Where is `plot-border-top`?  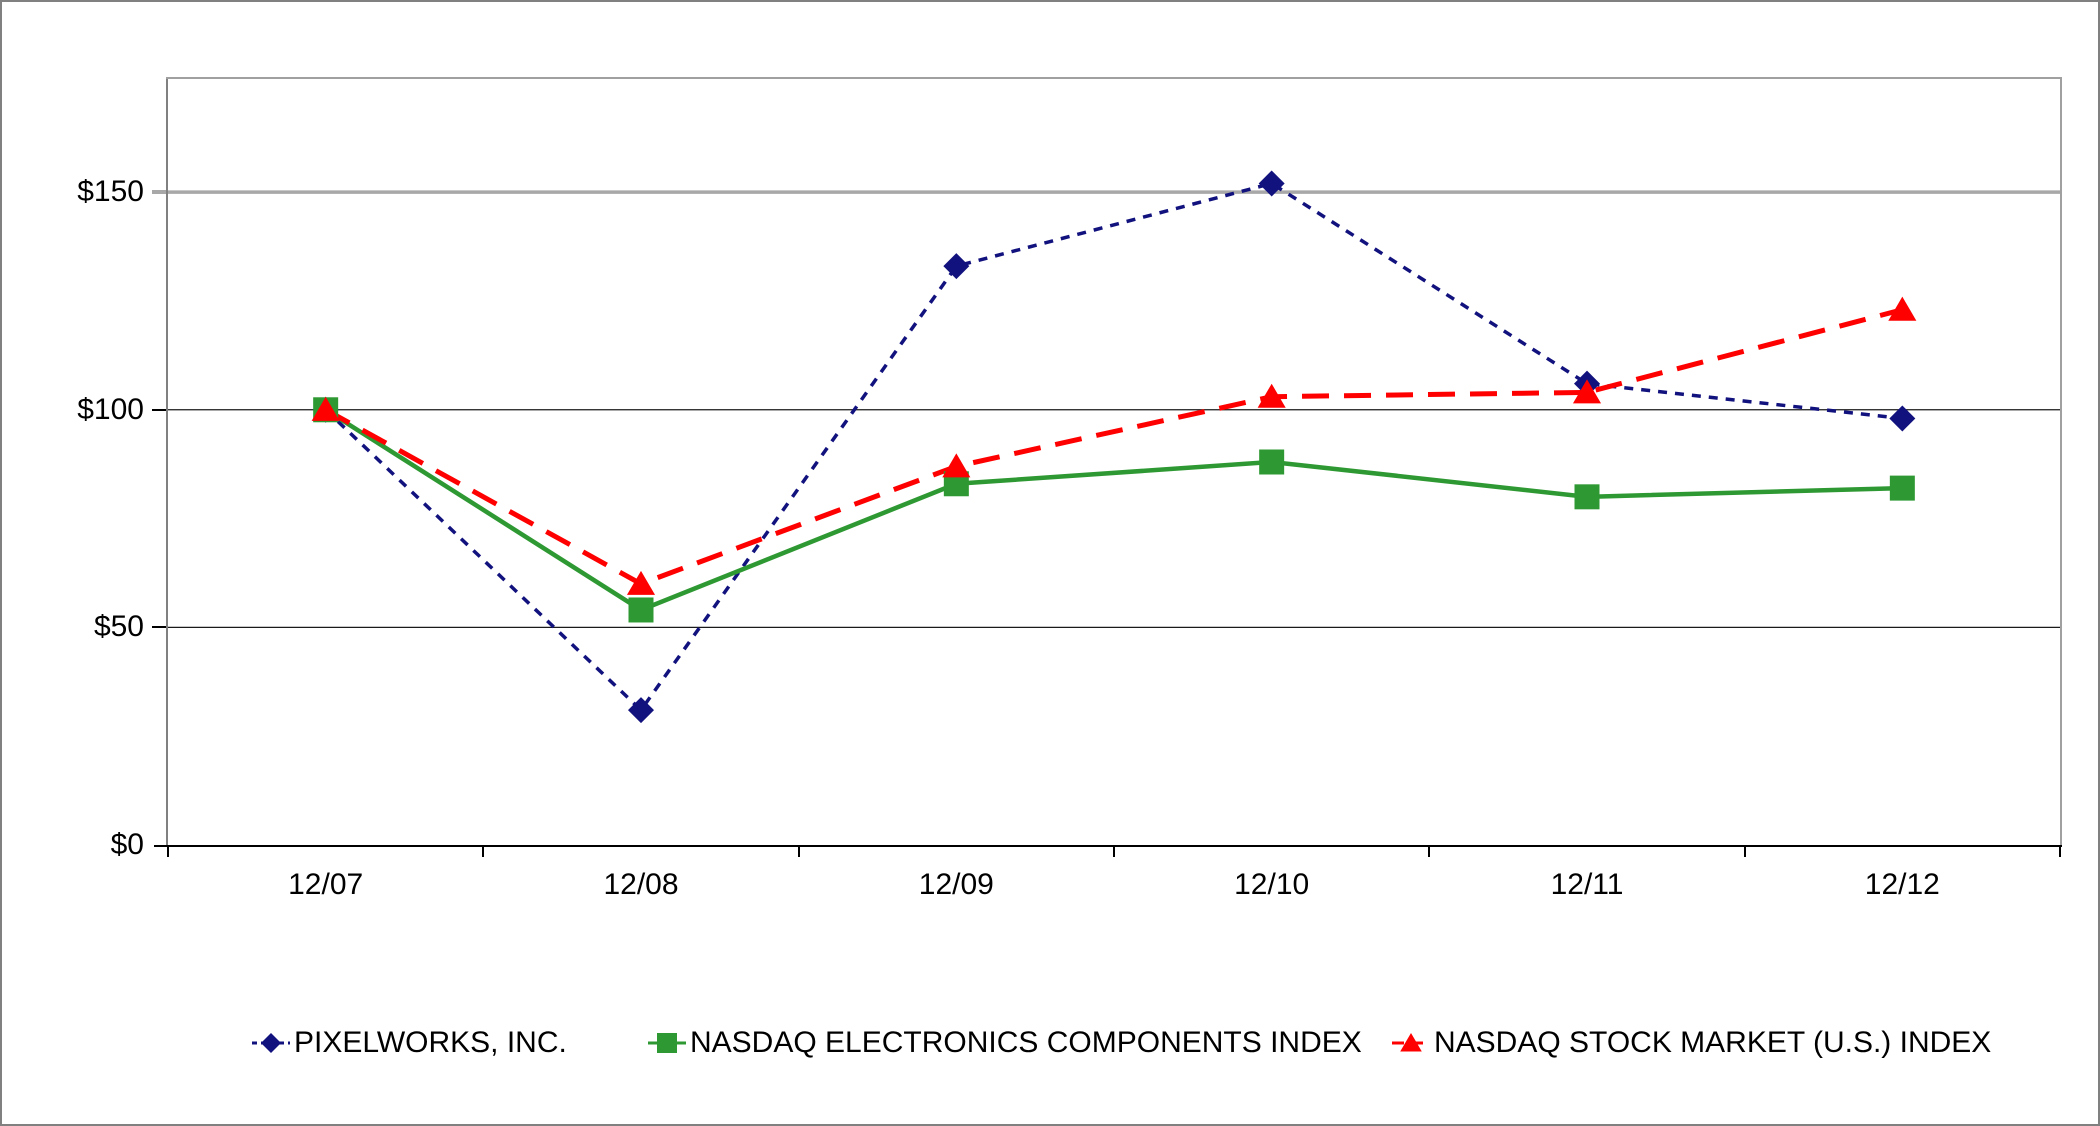
plot-border-top is located at coordinates (1114, 78).